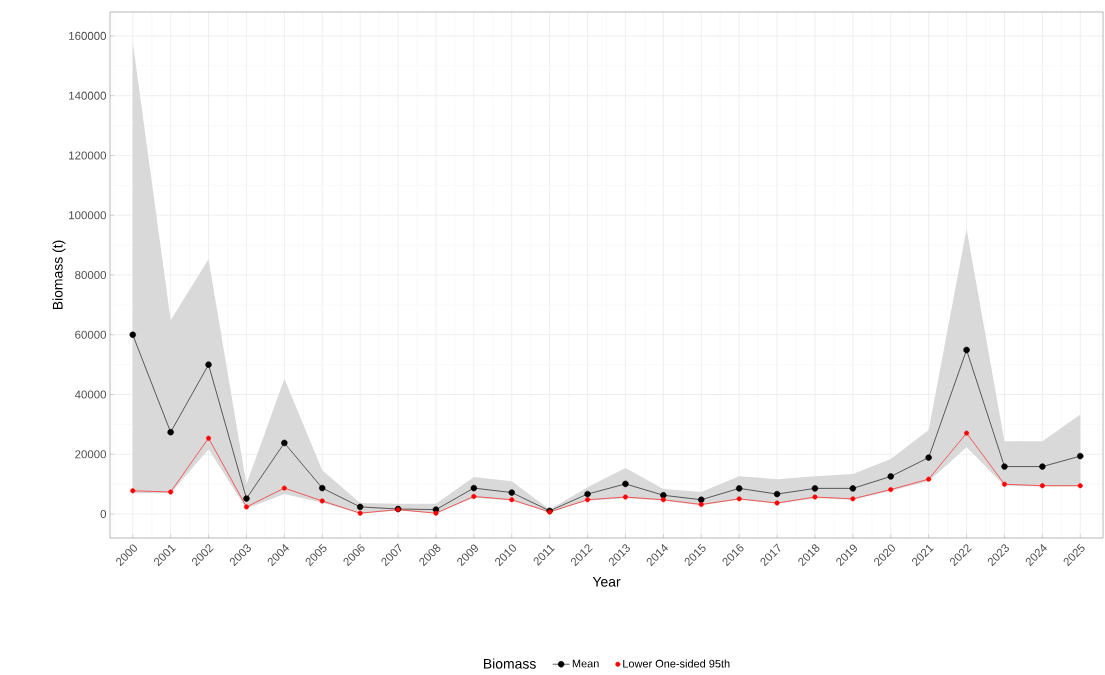  What do you see at coordinates (676, 663) in the screenshot?
I see `legend-label: Lower One-sided 95th` at bounding box center [676, 663].